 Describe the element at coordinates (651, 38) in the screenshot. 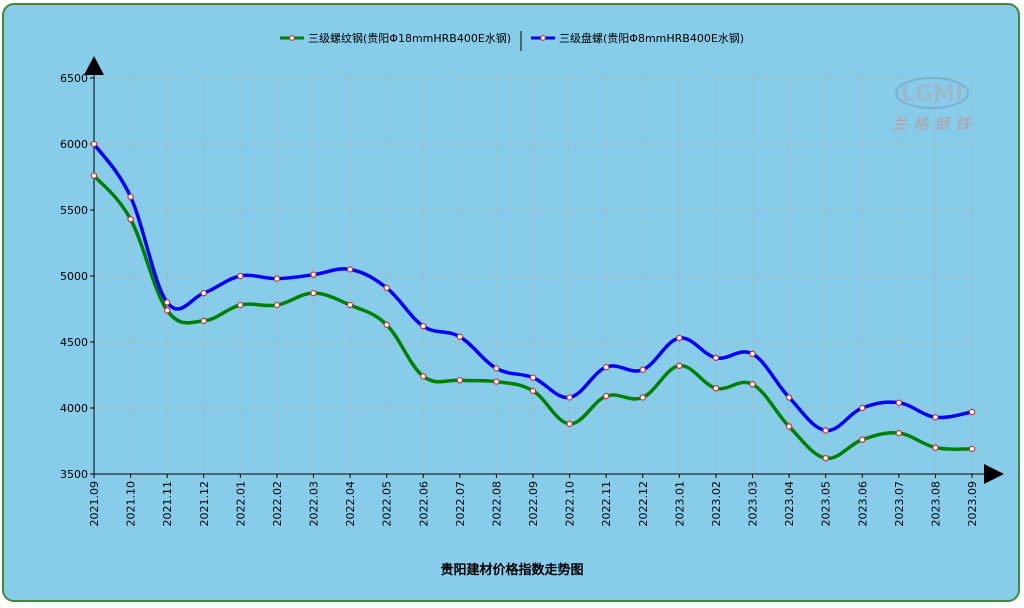

I see `legend-label-2: 三级盘螺(贵阳Φ8mmHRB400E水钢)` at that location.